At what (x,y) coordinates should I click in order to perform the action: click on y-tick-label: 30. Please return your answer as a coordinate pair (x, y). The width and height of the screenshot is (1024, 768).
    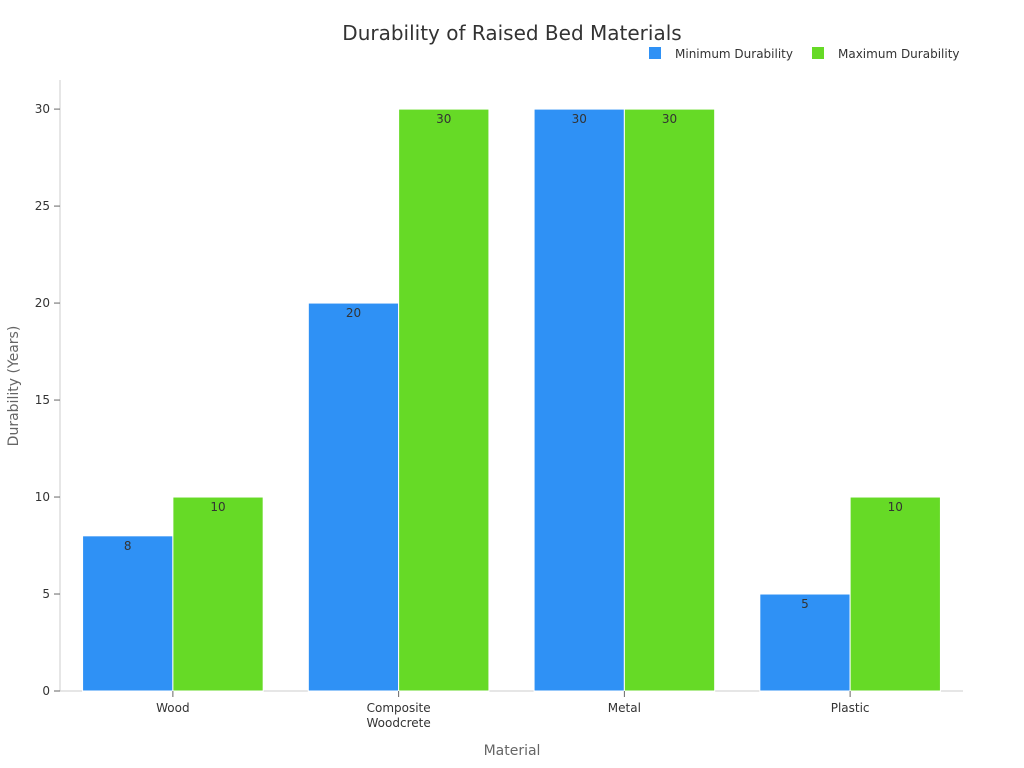
    Looking at the image, I should click on (42, 109).